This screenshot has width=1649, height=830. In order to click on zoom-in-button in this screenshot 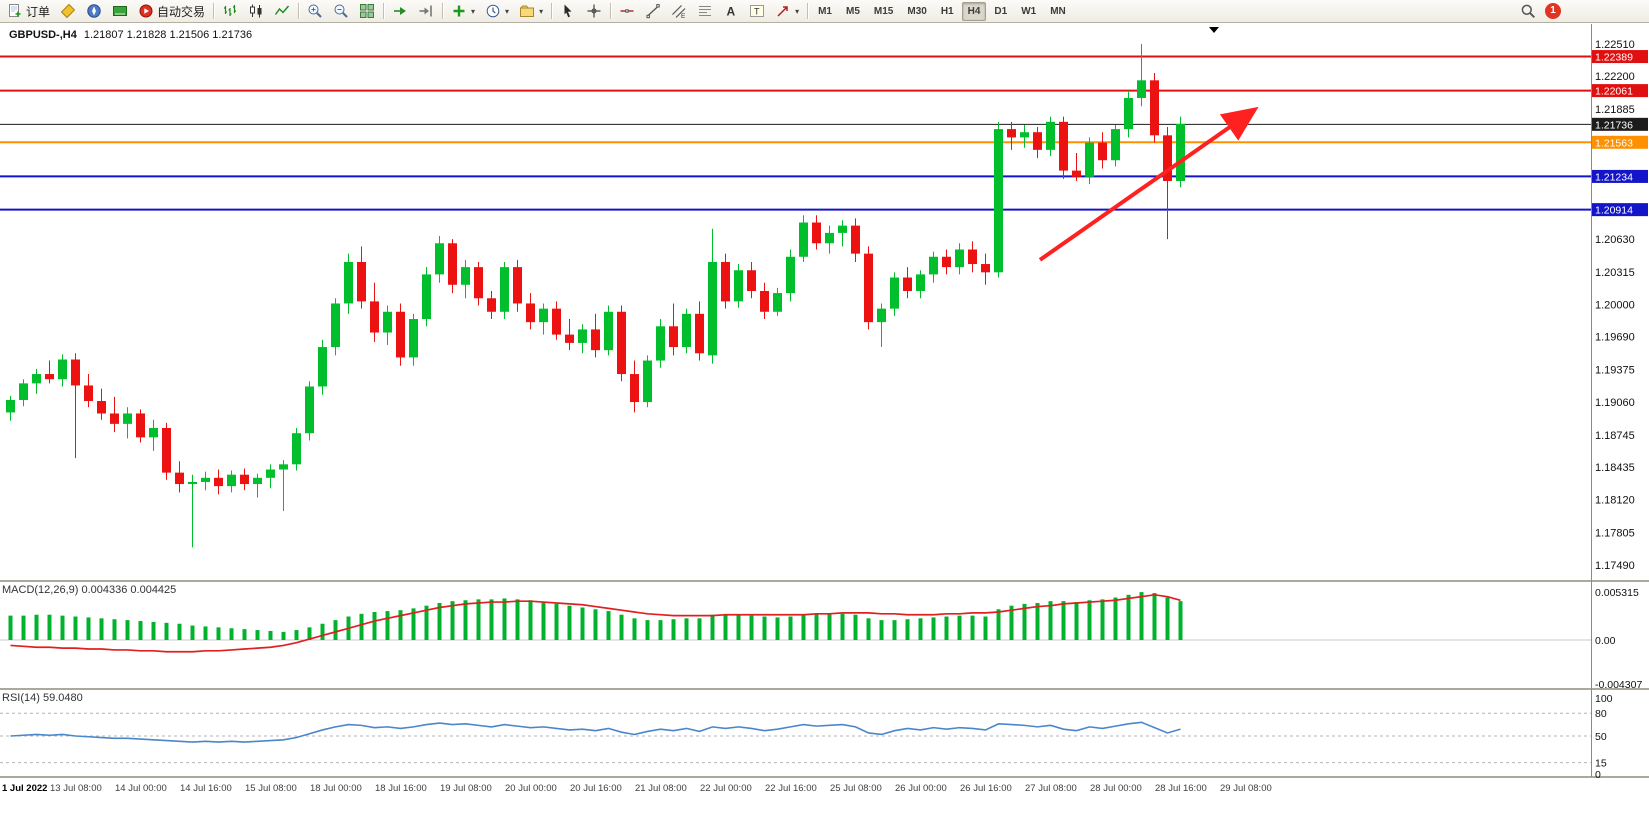, I will do `click(315, 11)`.